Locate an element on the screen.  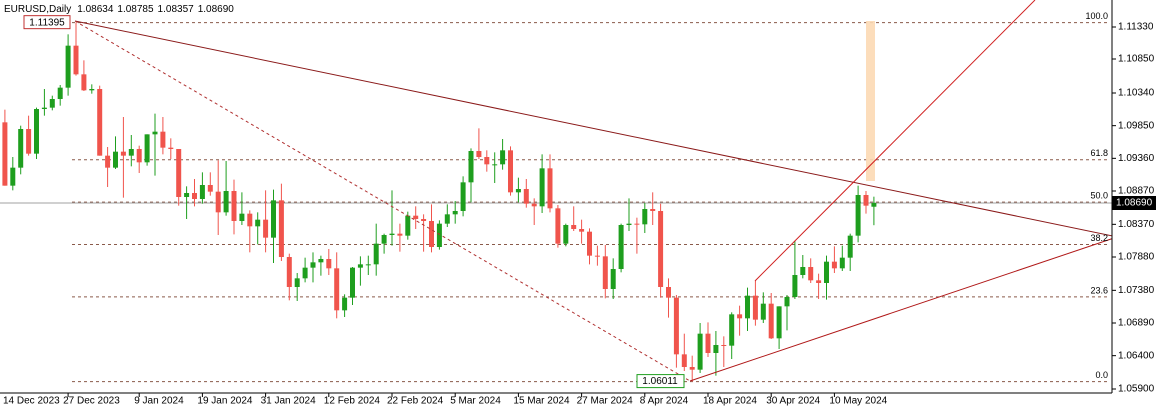
x-tick-label: 18 Apr 2024 is located at coordinates (730, 401).